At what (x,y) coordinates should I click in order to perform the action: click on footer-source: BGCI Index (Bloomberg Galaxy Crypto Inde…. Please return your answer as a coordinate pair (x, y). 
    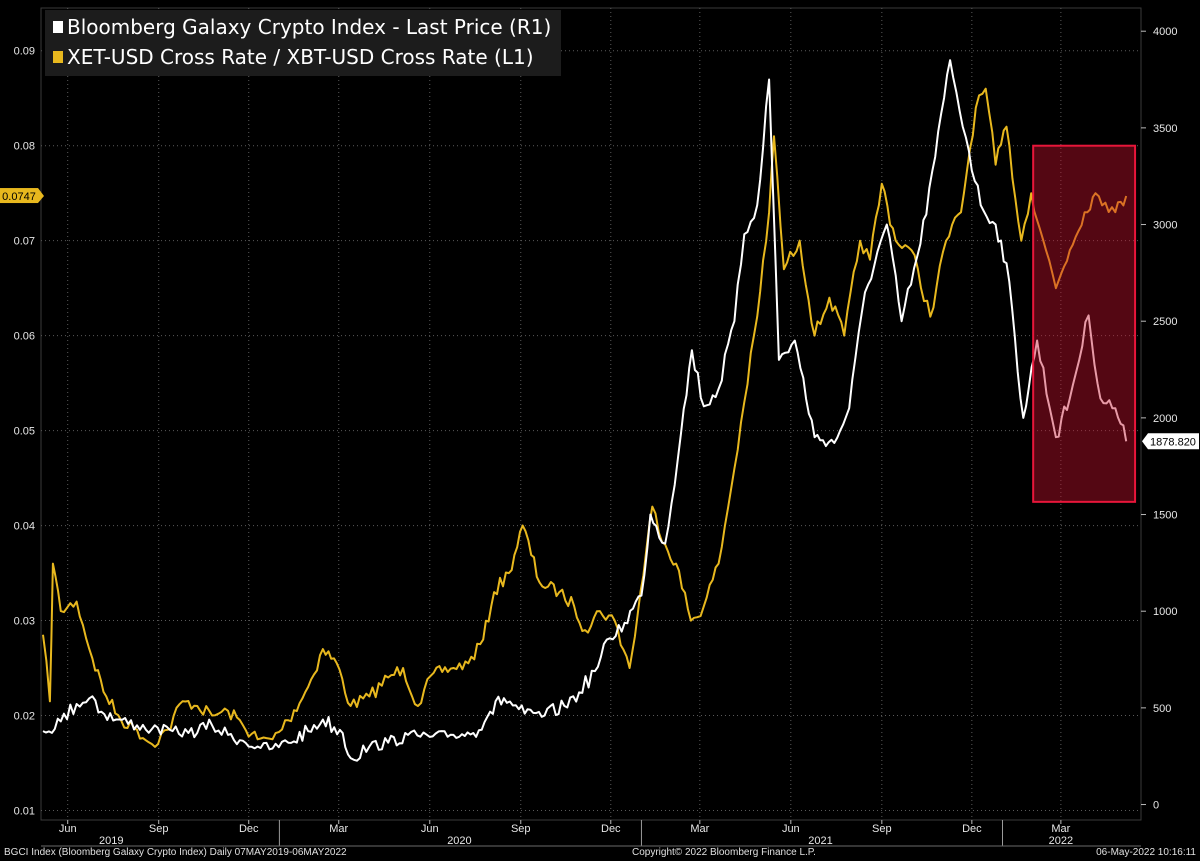
    Looking at the image, I should click on (175, 852).